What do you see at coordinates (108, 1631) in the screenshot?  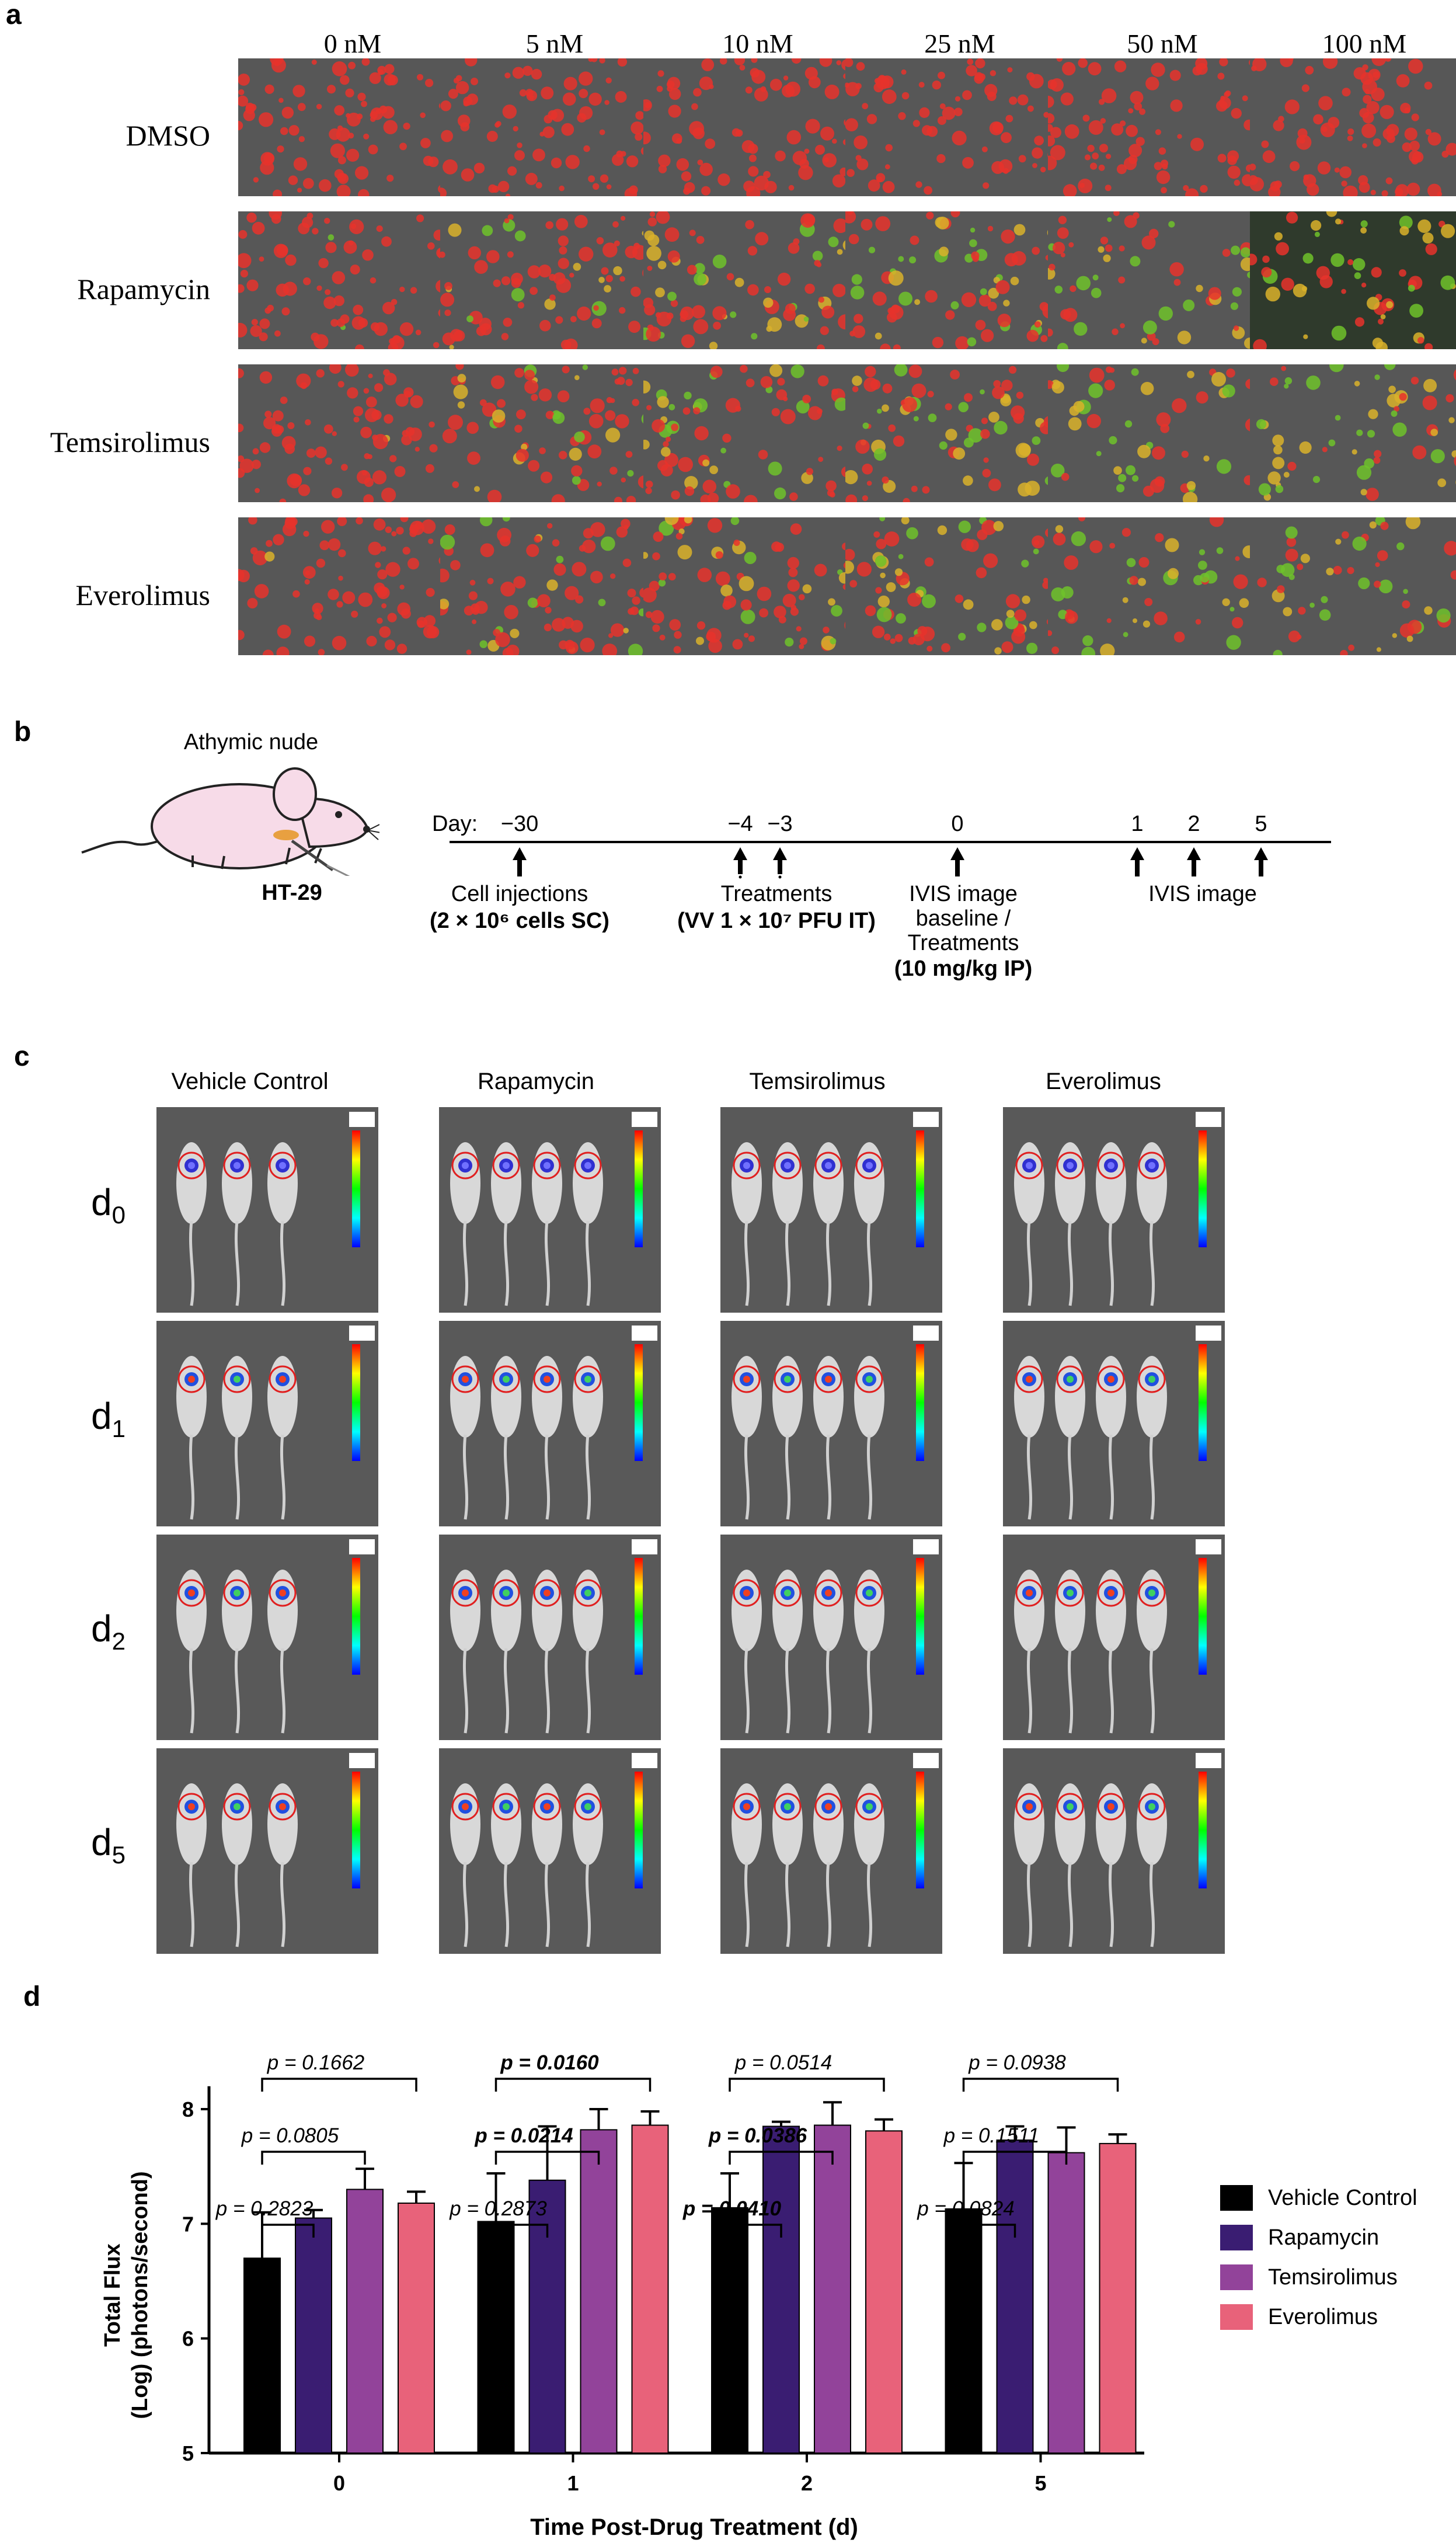 I see `day-label-d2: d2` at bounding box center [108, 1631].